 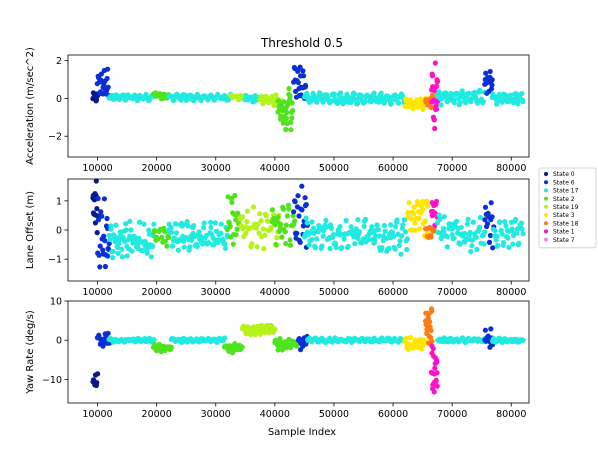 I want to click on y-tick-label: −2, so click(x=55, y=137).